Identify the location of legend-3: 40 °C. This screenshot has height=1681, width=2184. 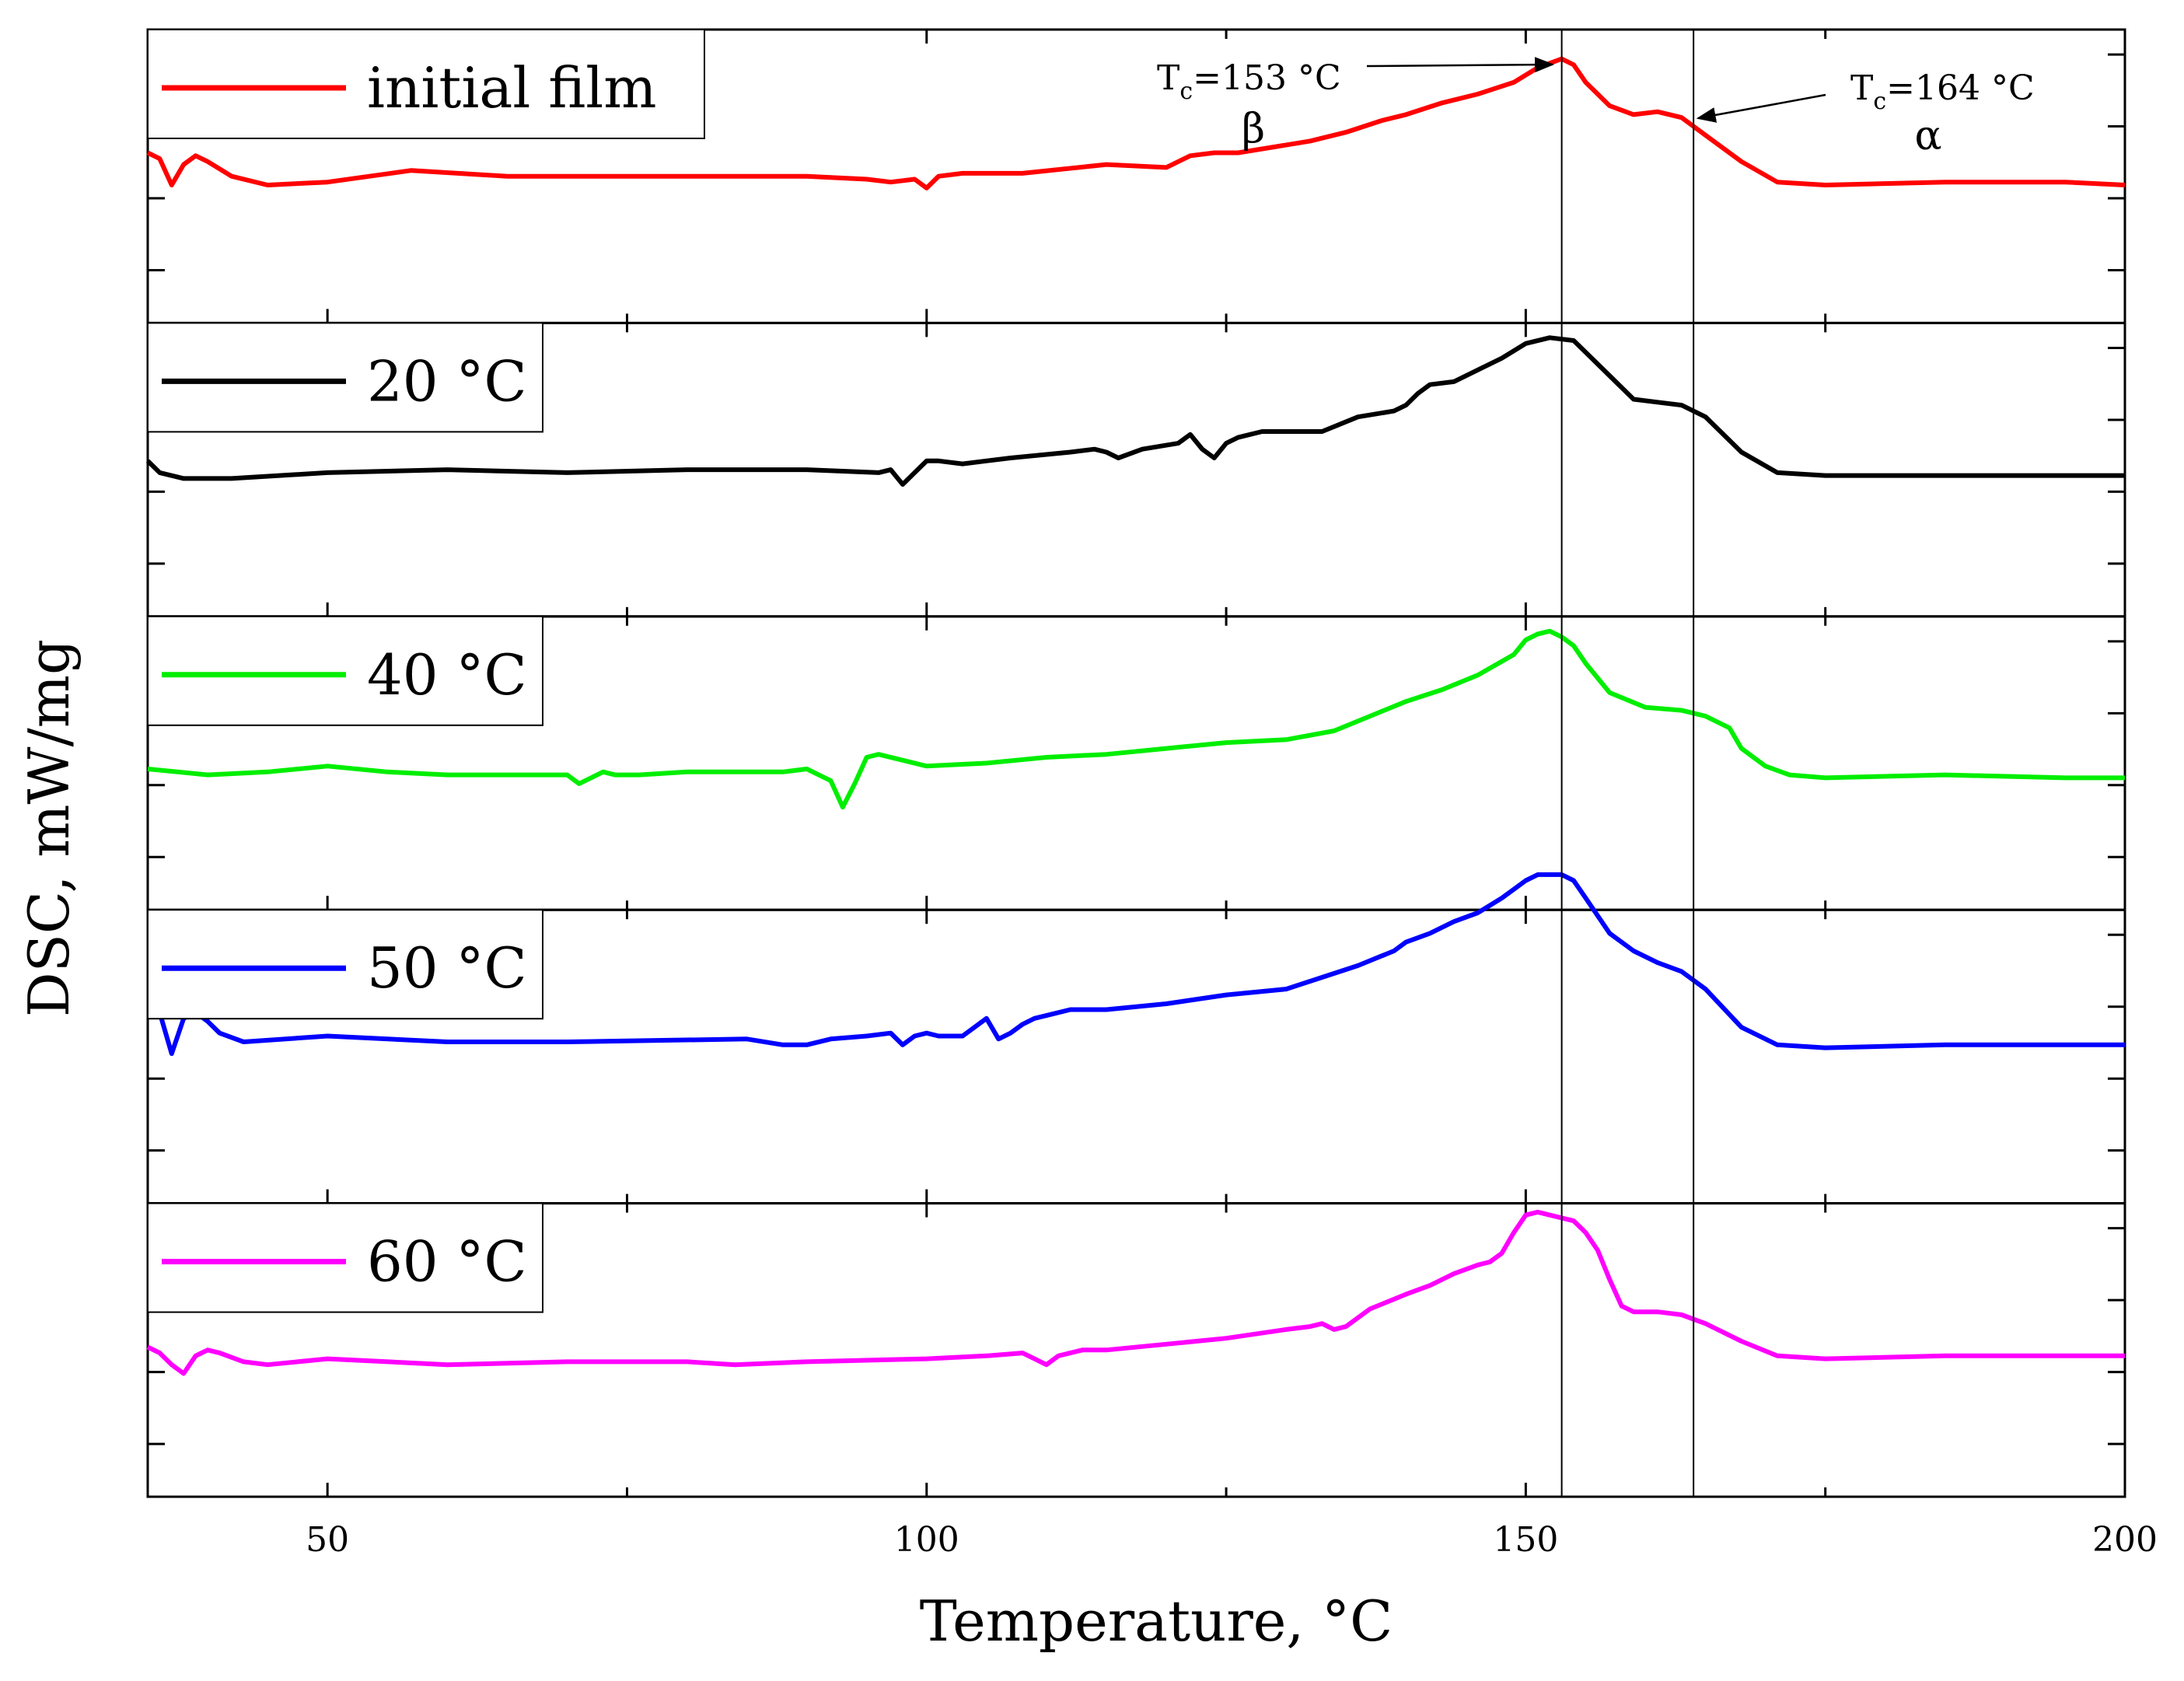
(345, 670).